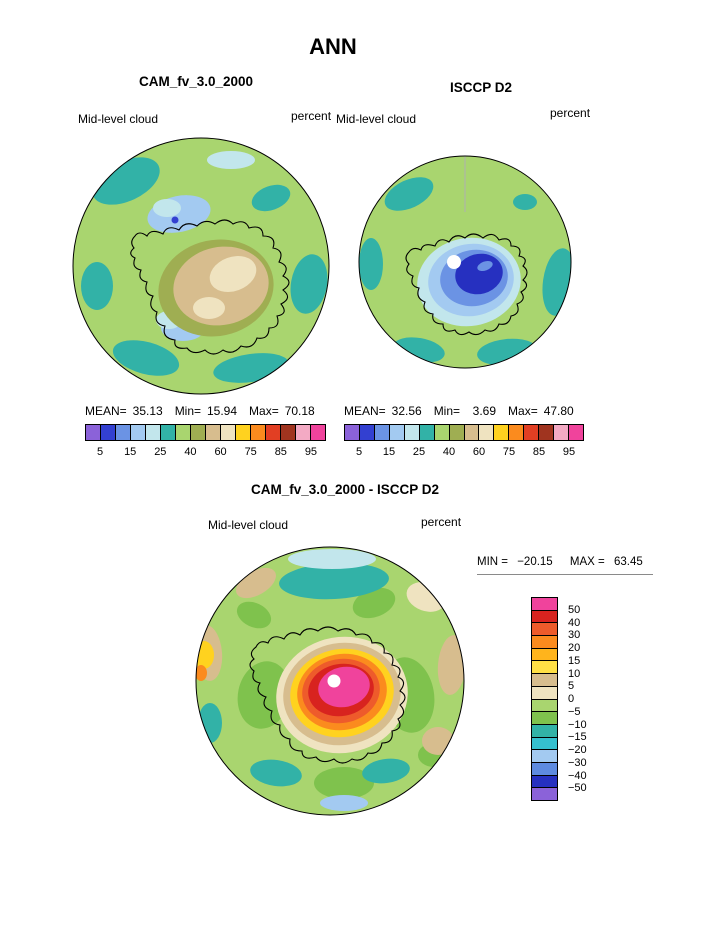  What do you see at coordinates (216, 288) in the screenshot?
I see `interior-cloud-maximum` at bounding box center [216, 288].